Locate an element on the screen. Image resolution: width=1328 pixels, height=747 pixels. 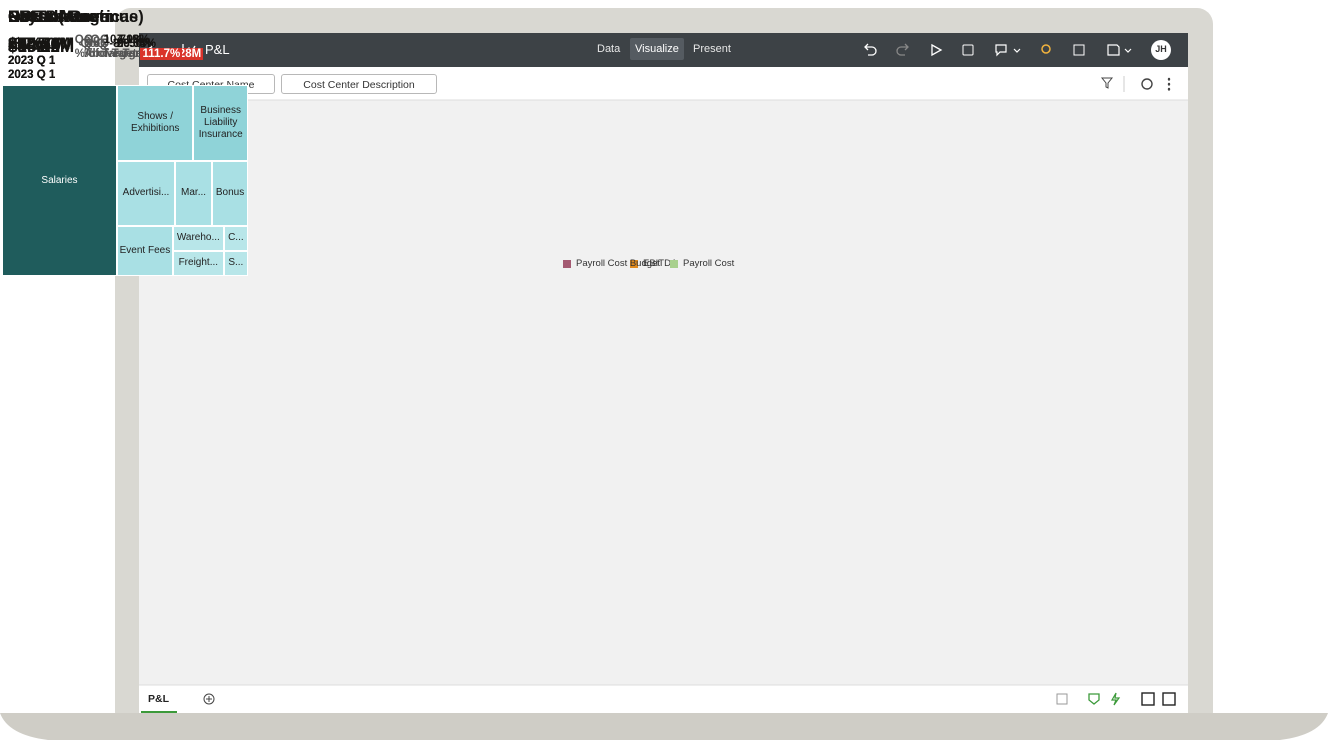
metric-value: -87.50% is located at coordinates (131, 44).